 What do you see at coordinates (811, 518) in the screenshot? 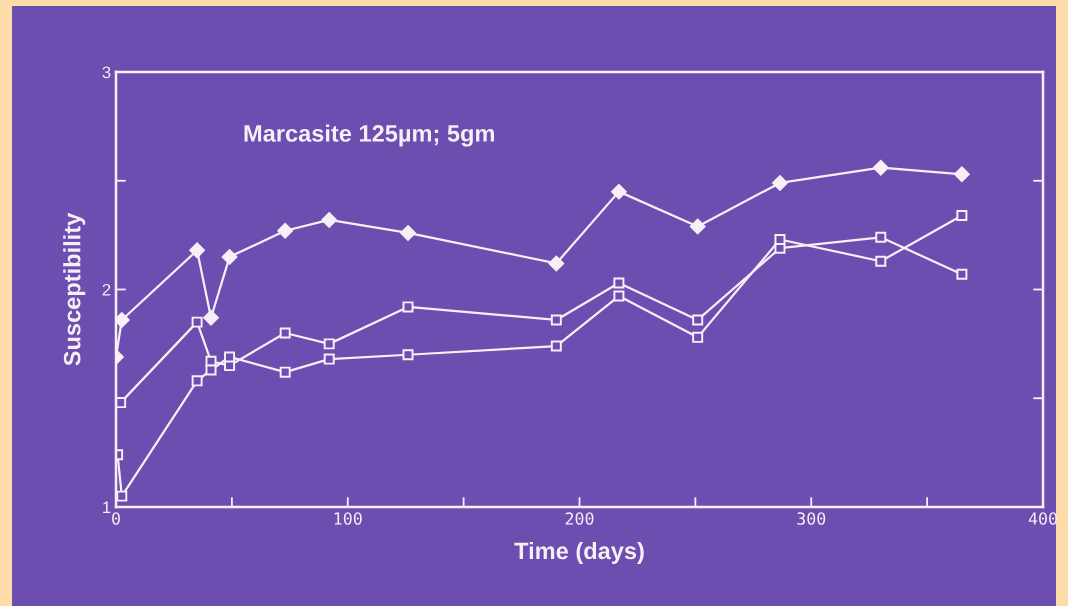
I see `x-tick-label: 300` at bounding box center [811, 518].